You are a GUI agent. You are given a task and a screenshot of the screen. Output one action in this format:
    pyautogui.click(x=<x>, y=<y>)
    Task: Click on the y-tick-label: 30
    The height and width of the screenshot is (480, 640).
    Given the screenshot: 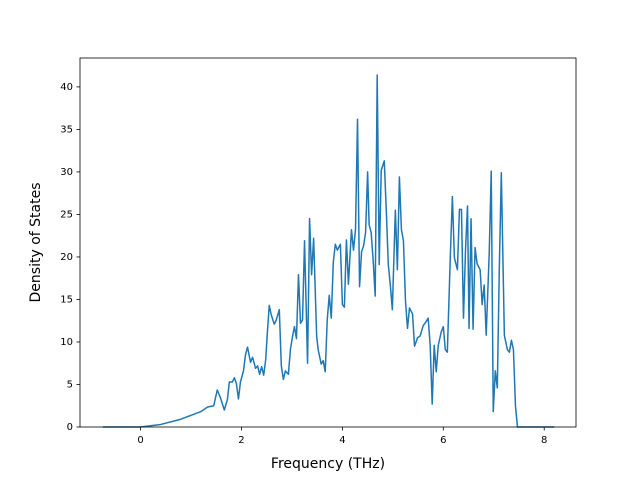 What is the action you would take?
    pyautogui.click(x=66, y=172)
    